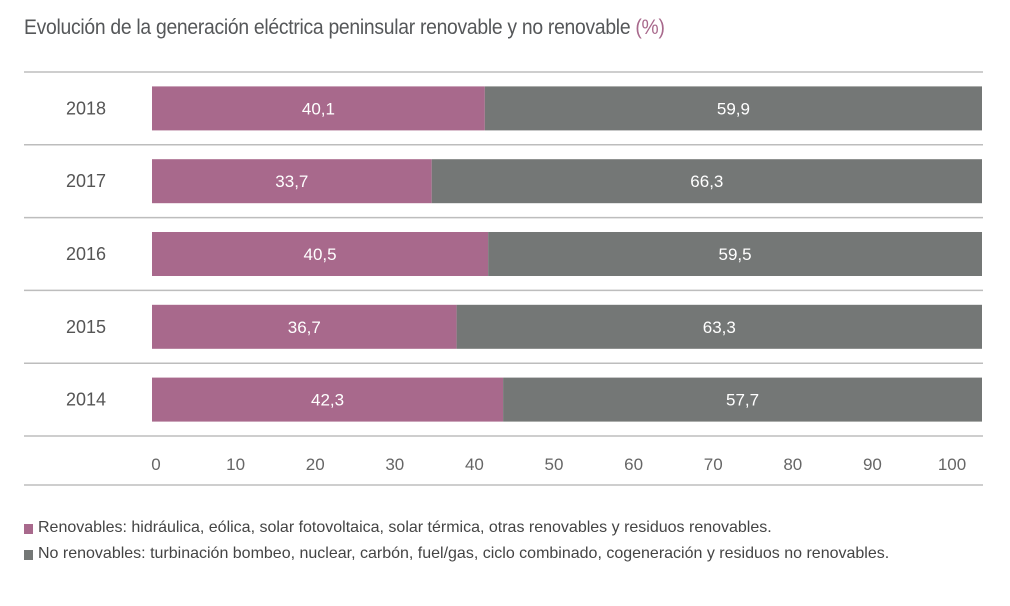  What do you see at coordinates (235, 464) in the screenshot?
I see `x-tick-label: 10` at bounding box center [235, 464].